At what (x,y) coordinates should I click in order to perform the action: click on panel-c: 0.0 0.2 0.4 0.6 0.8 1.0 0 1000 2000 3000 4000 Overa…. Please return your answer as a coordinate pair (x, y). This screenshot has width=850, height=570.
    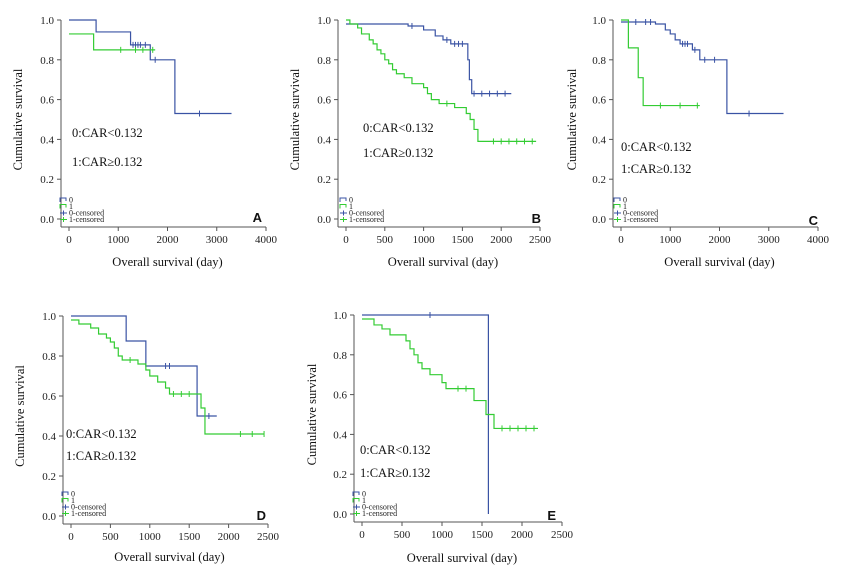
    Looking at the image, I should click on (697, 142).